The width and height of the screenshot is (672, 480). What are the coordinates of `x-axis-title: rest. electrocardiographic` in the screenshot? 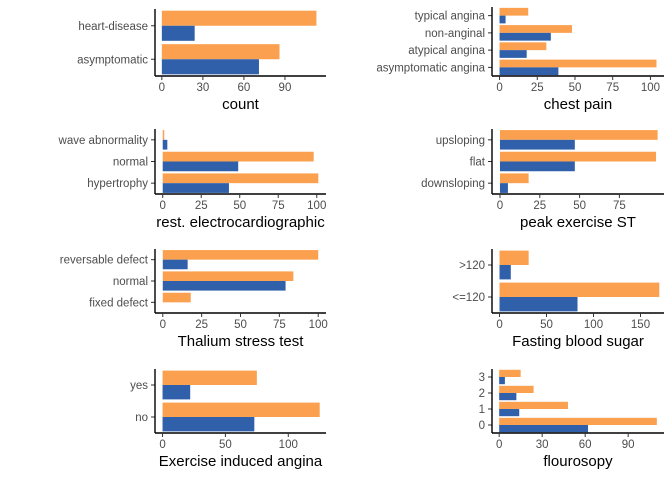 It's located at (240, 222).